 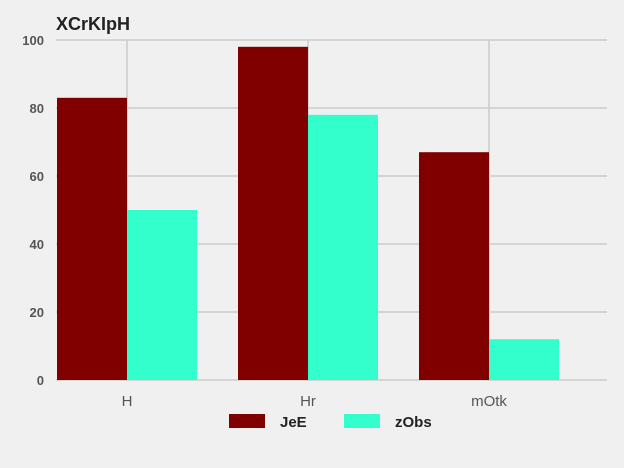 I want to click on legend-label: JeE, so click(x=293, y=422).